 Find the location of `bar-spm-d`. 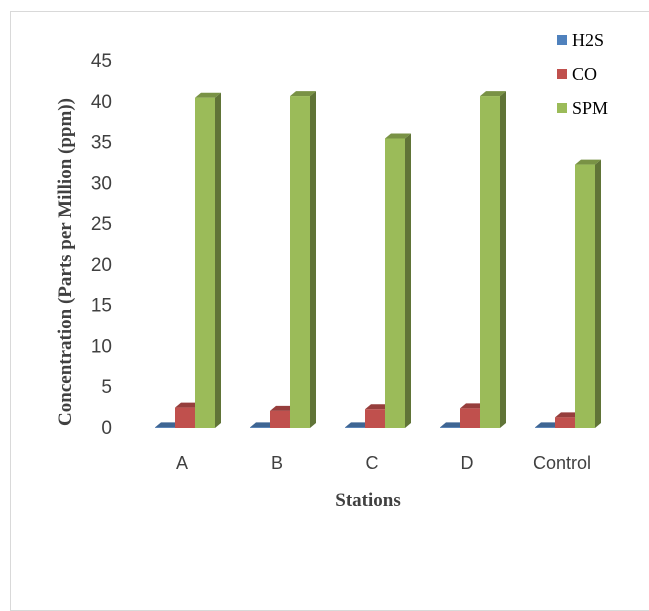

bar-spm-d is located at coordinates (493, 260).